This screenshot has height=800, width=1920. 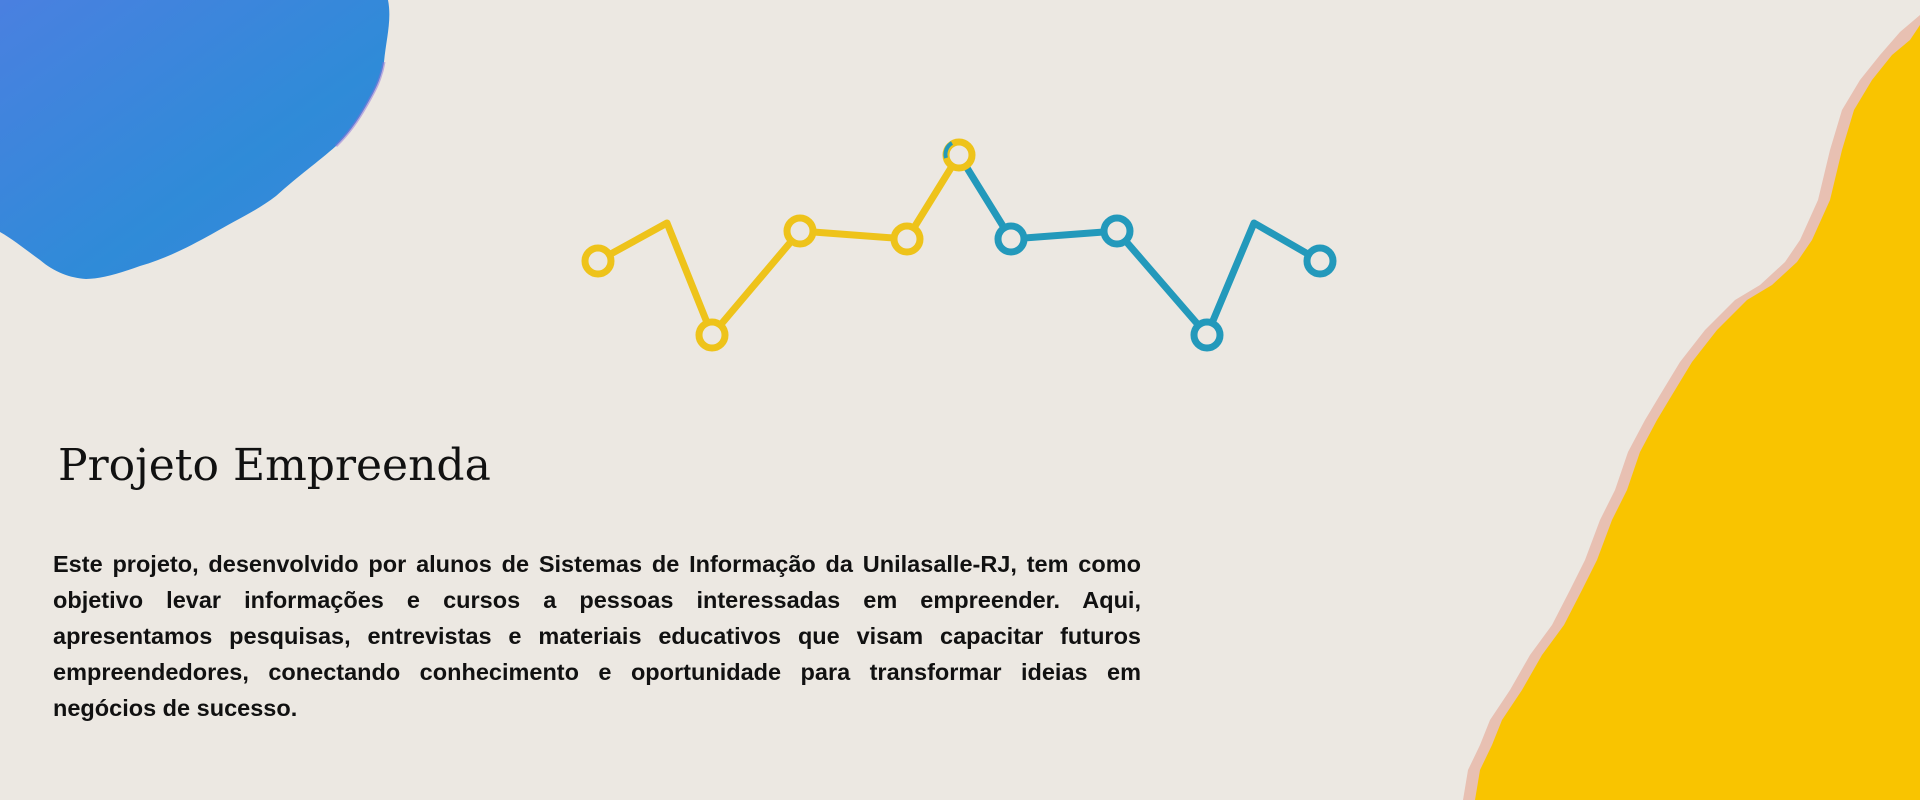 What do you see at coordinates (195, 139) in the screenshot?
I see `blue-paint-blob` at bounding box center [195, 139].